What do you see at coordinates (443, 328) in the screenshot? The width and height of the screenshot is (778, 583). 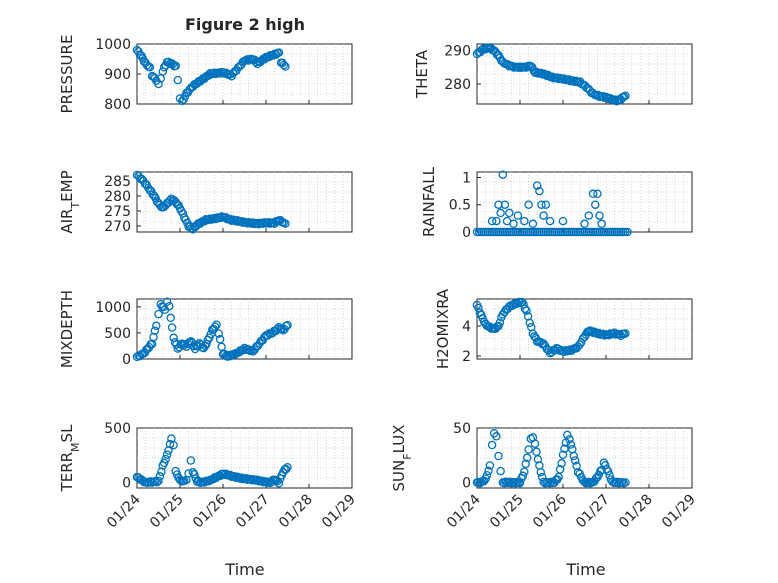 I see `h2omixra-ylabel: H2OMIXRA` at bounding box center [443, 328].